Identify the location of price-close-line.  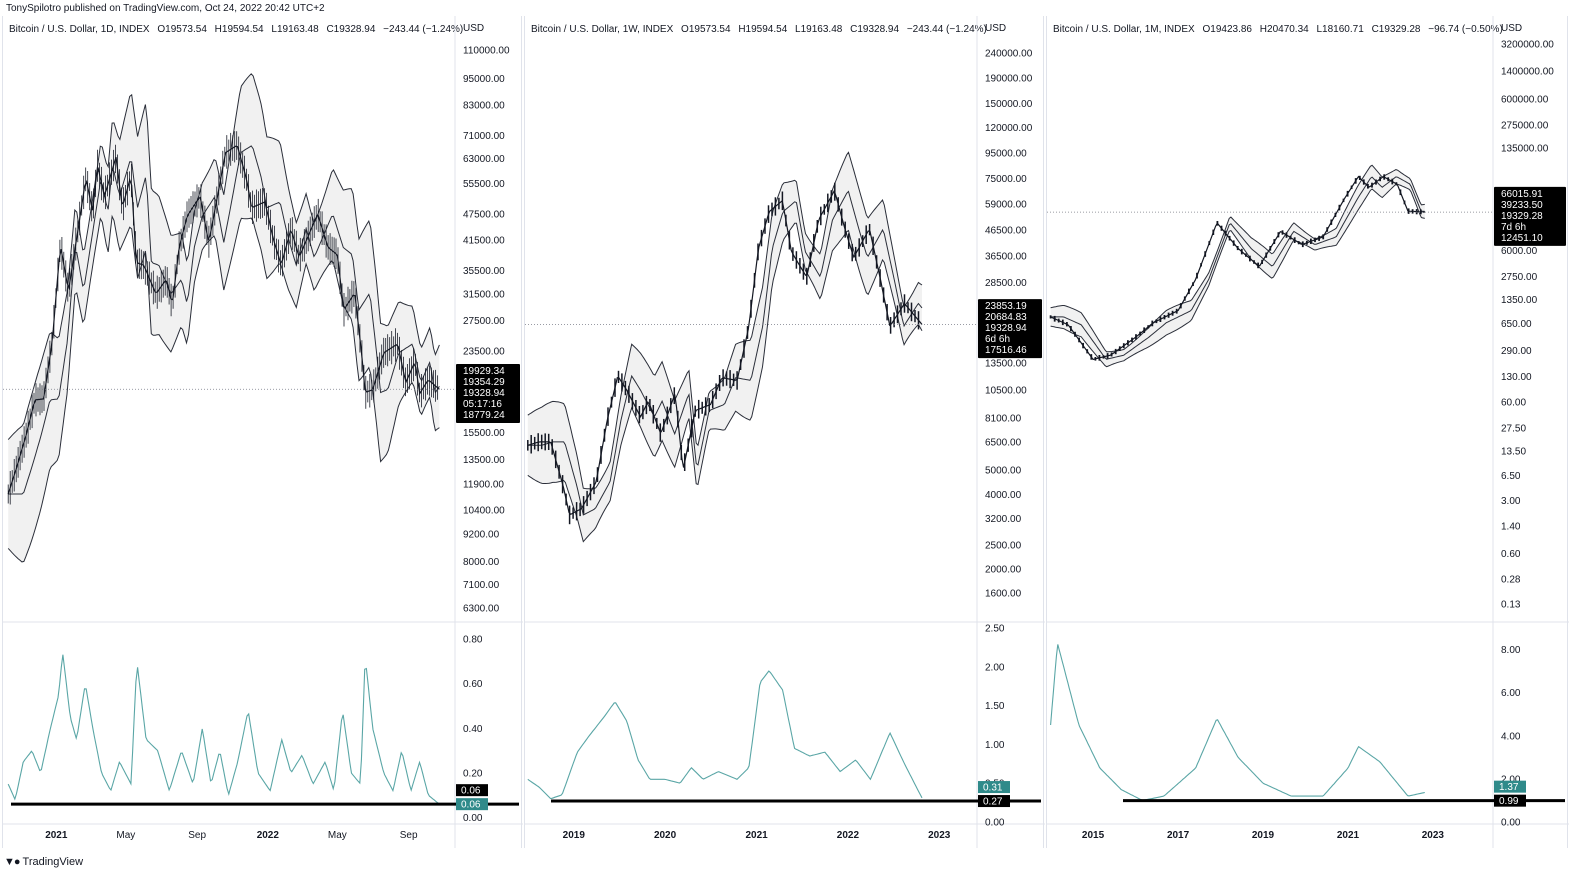
(1237, 268).